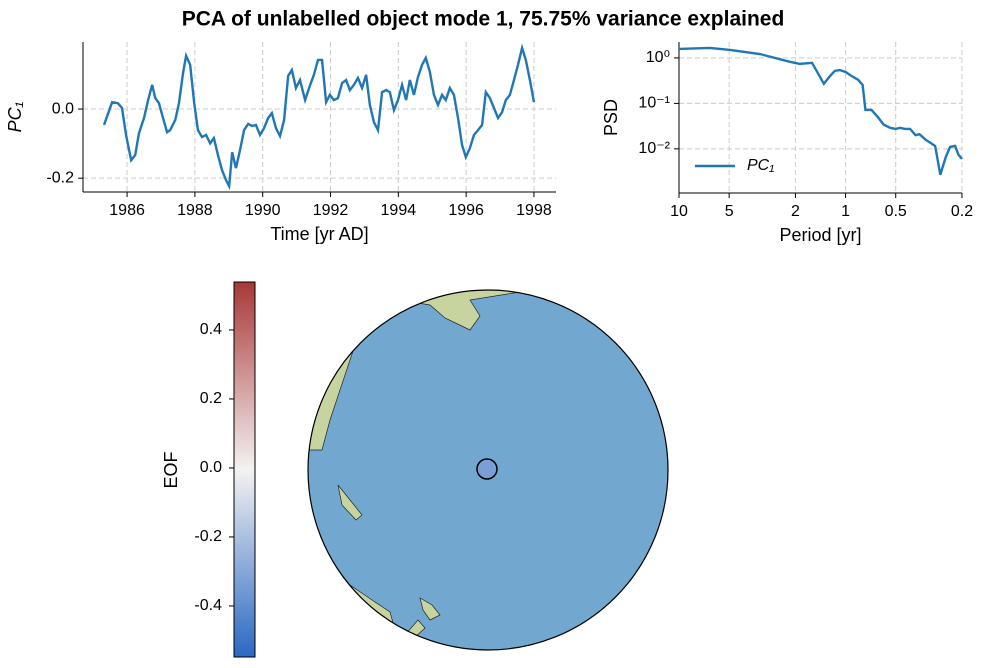 The width and height of the screenshot is (985, 668). What do you see at coordinates (211, 467) in the screenshot?
I see `colorbar-tick-label: 0.0` at bounding box center [211, 467].